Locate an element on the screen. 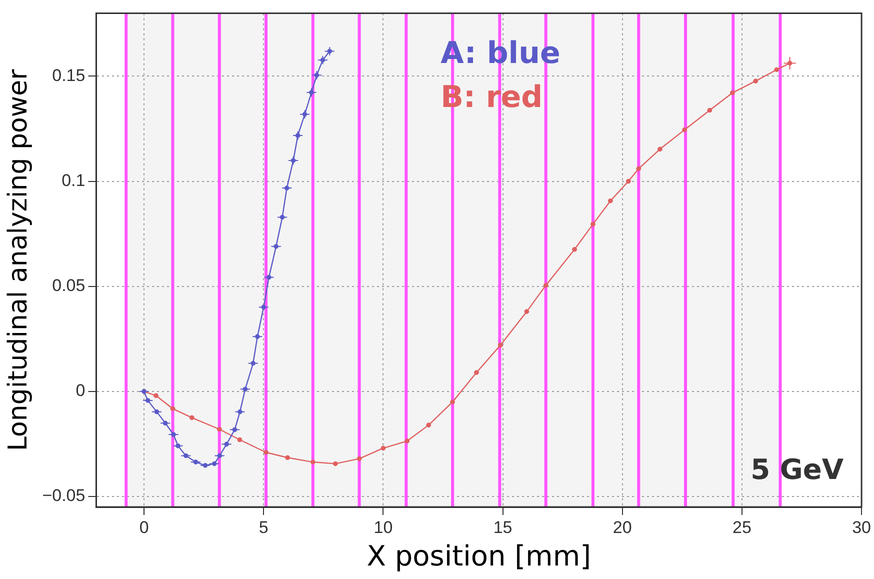  x-tick-label: 30 is located at coordinates (862, 527).